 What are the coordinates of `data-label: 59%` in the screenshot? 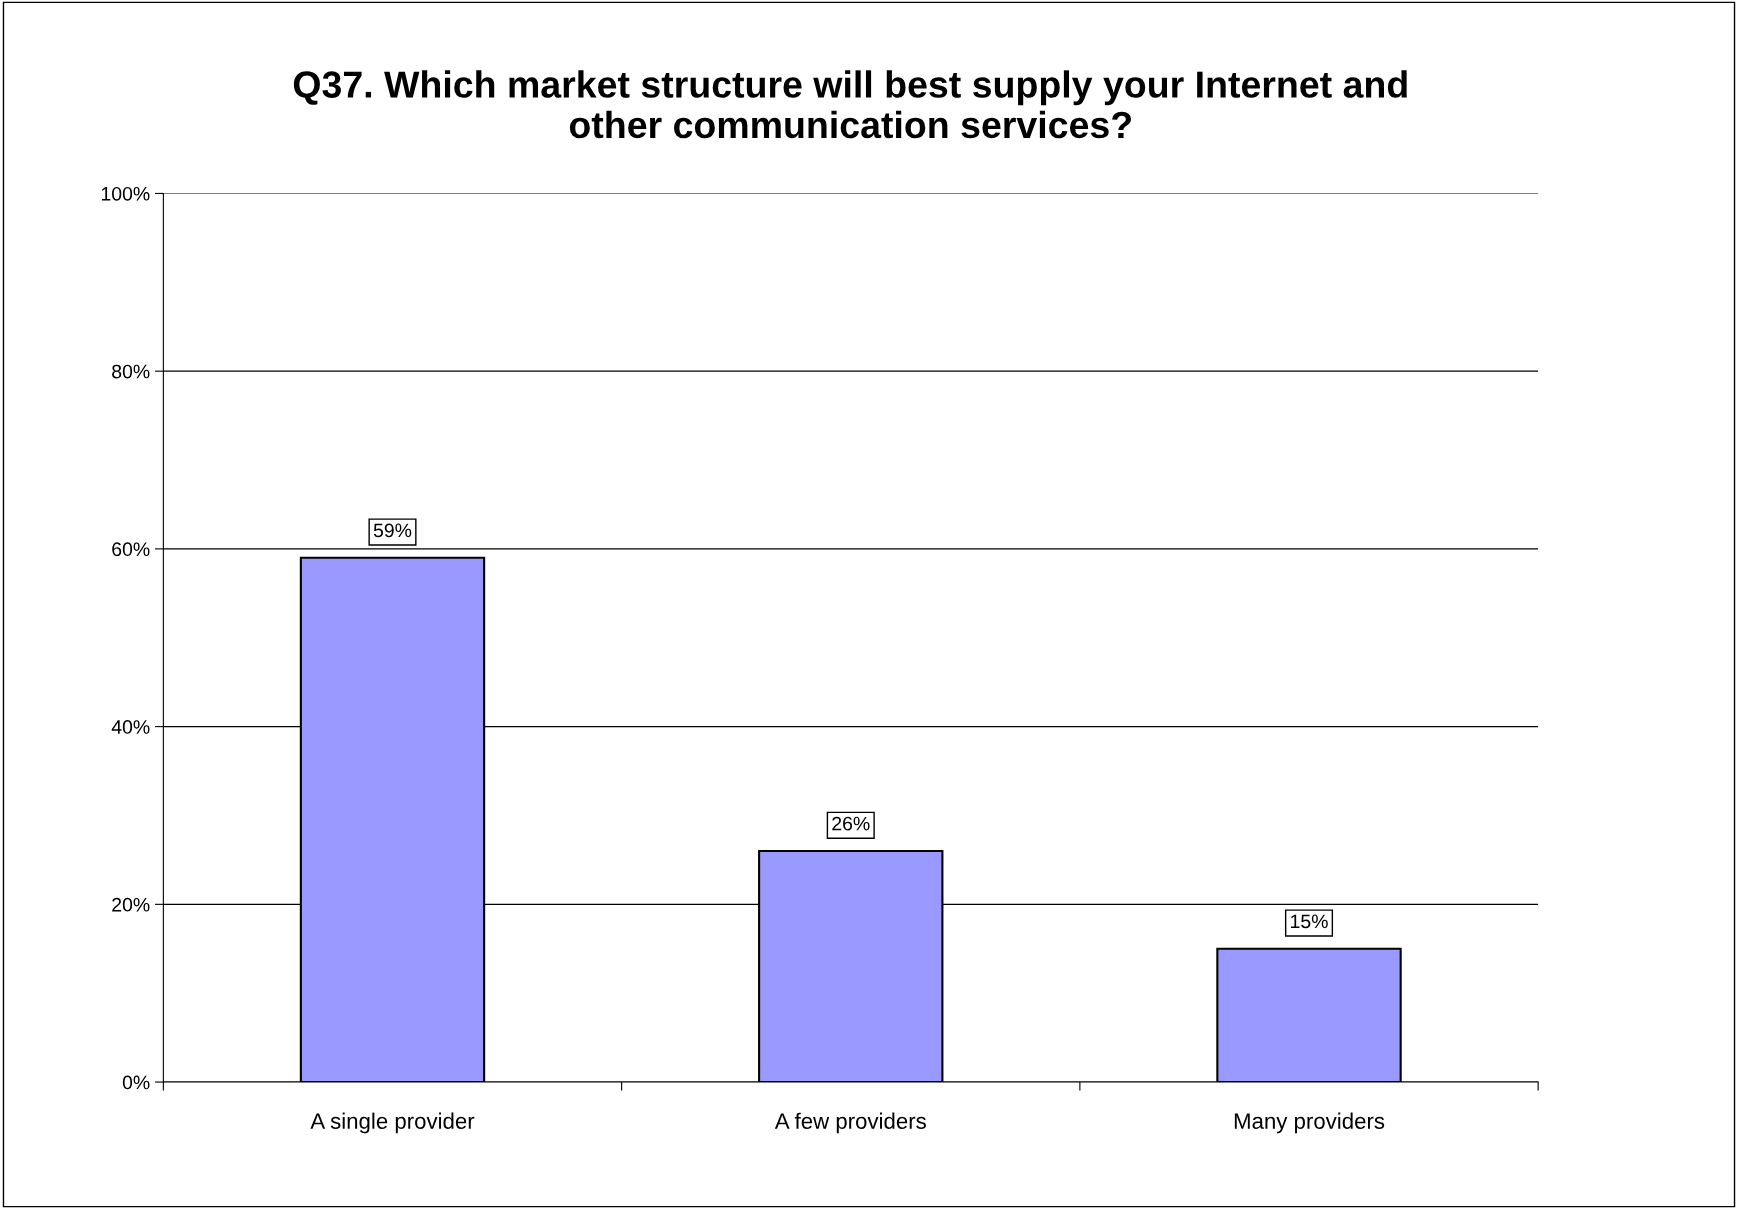 It's located at (392, 530).